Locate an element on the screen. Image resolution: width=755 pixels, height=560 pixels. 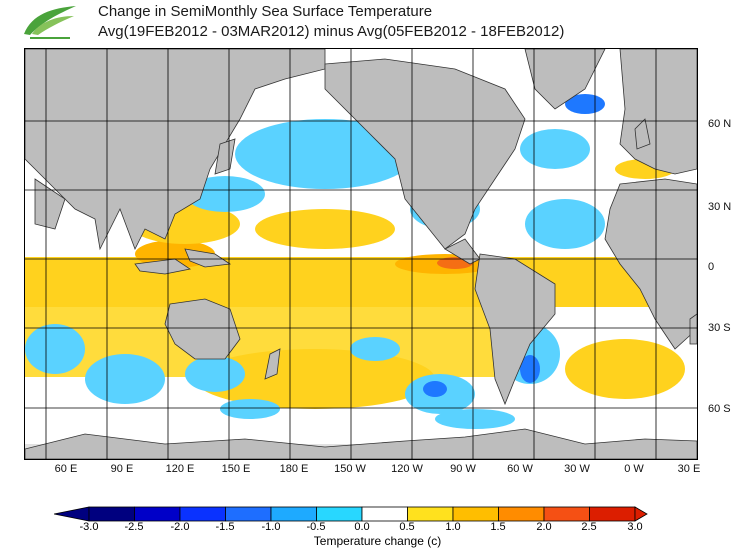
colorbar-tick: 1.5 is located at coordinates (498, 527).